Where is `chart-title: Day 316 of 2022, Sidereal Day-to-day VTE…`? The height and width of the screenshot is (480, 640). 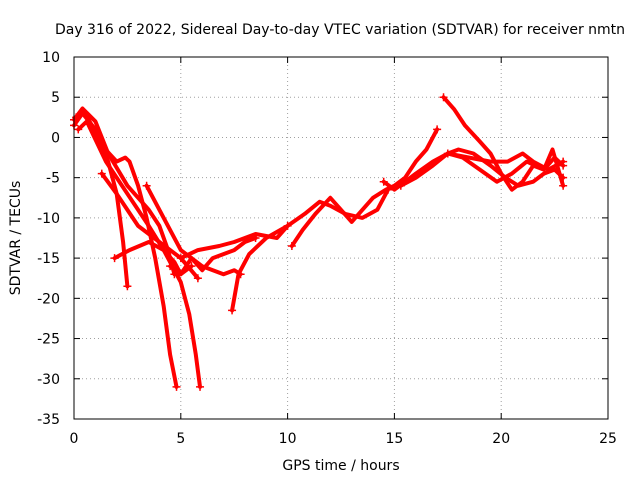 chart-title: Day 316 of 2022, Sidereal Day-to-day VTE… is located at coordinates (340, 30).